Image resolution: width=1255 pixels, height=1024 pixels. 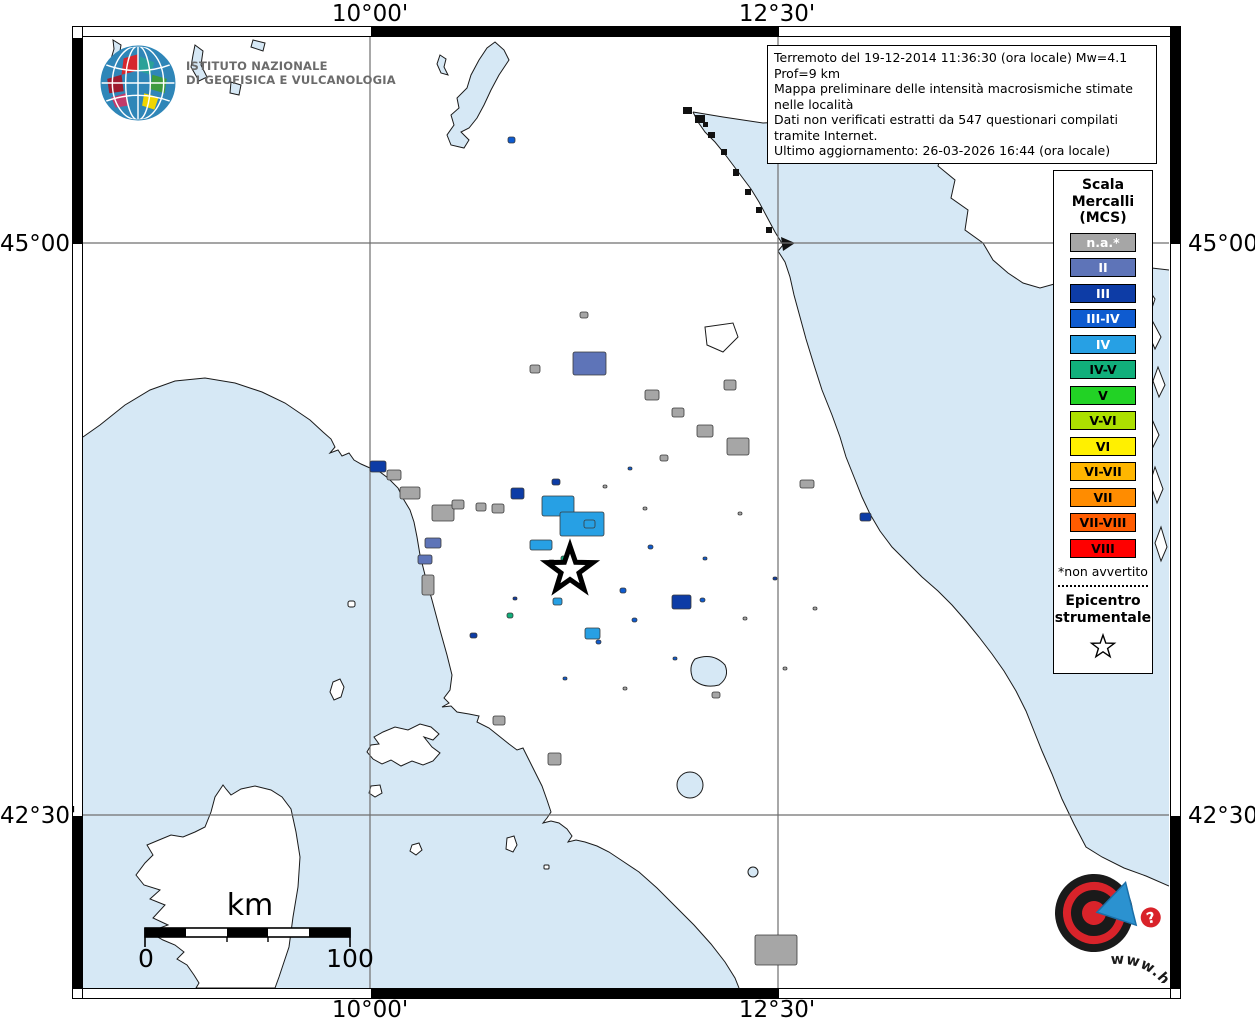 I want to click on scalebar-end: 100, so click(x=350, y=958).